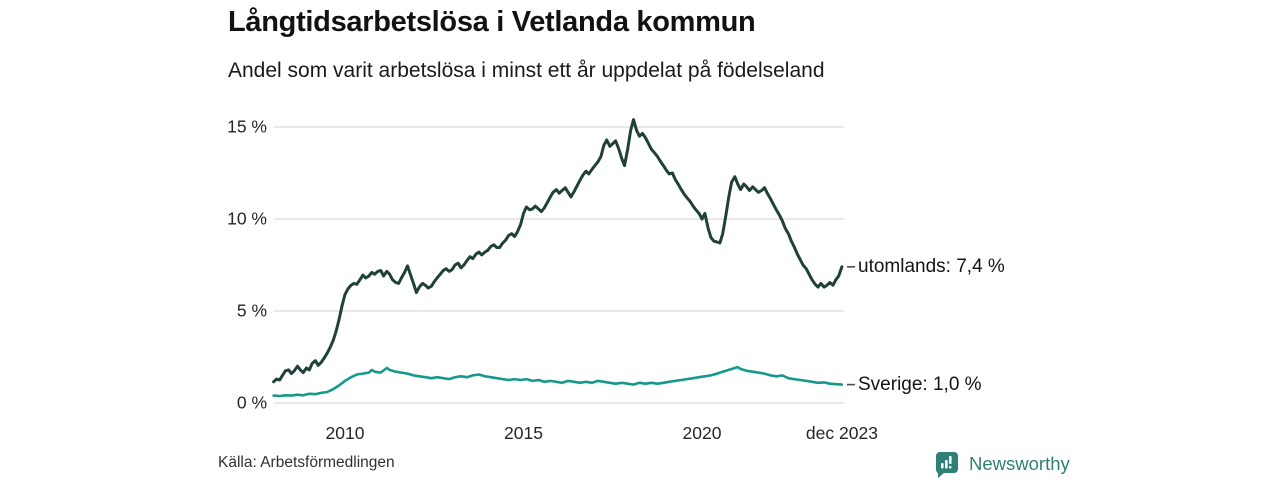 Image resolution: width=1280 pixels, height=480 pixels. I want to click on y-tick-15: 15 %, so click(247, 126).